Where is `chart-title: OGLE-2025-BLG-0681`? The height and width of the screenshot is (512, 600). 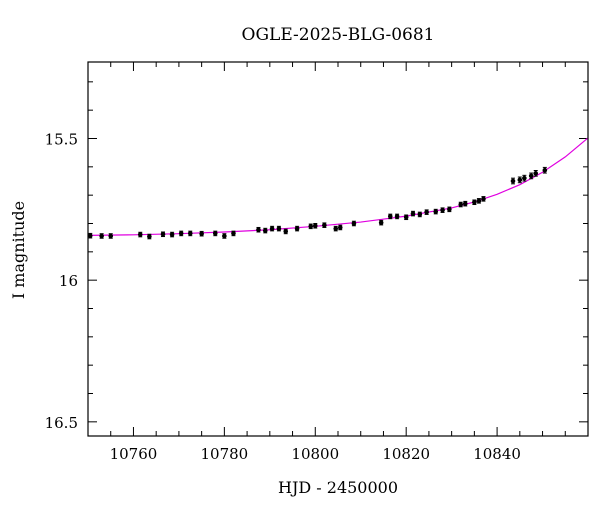 chart-title: OGLE-2025-BLG-0681 is located at coordinates (338, 35).